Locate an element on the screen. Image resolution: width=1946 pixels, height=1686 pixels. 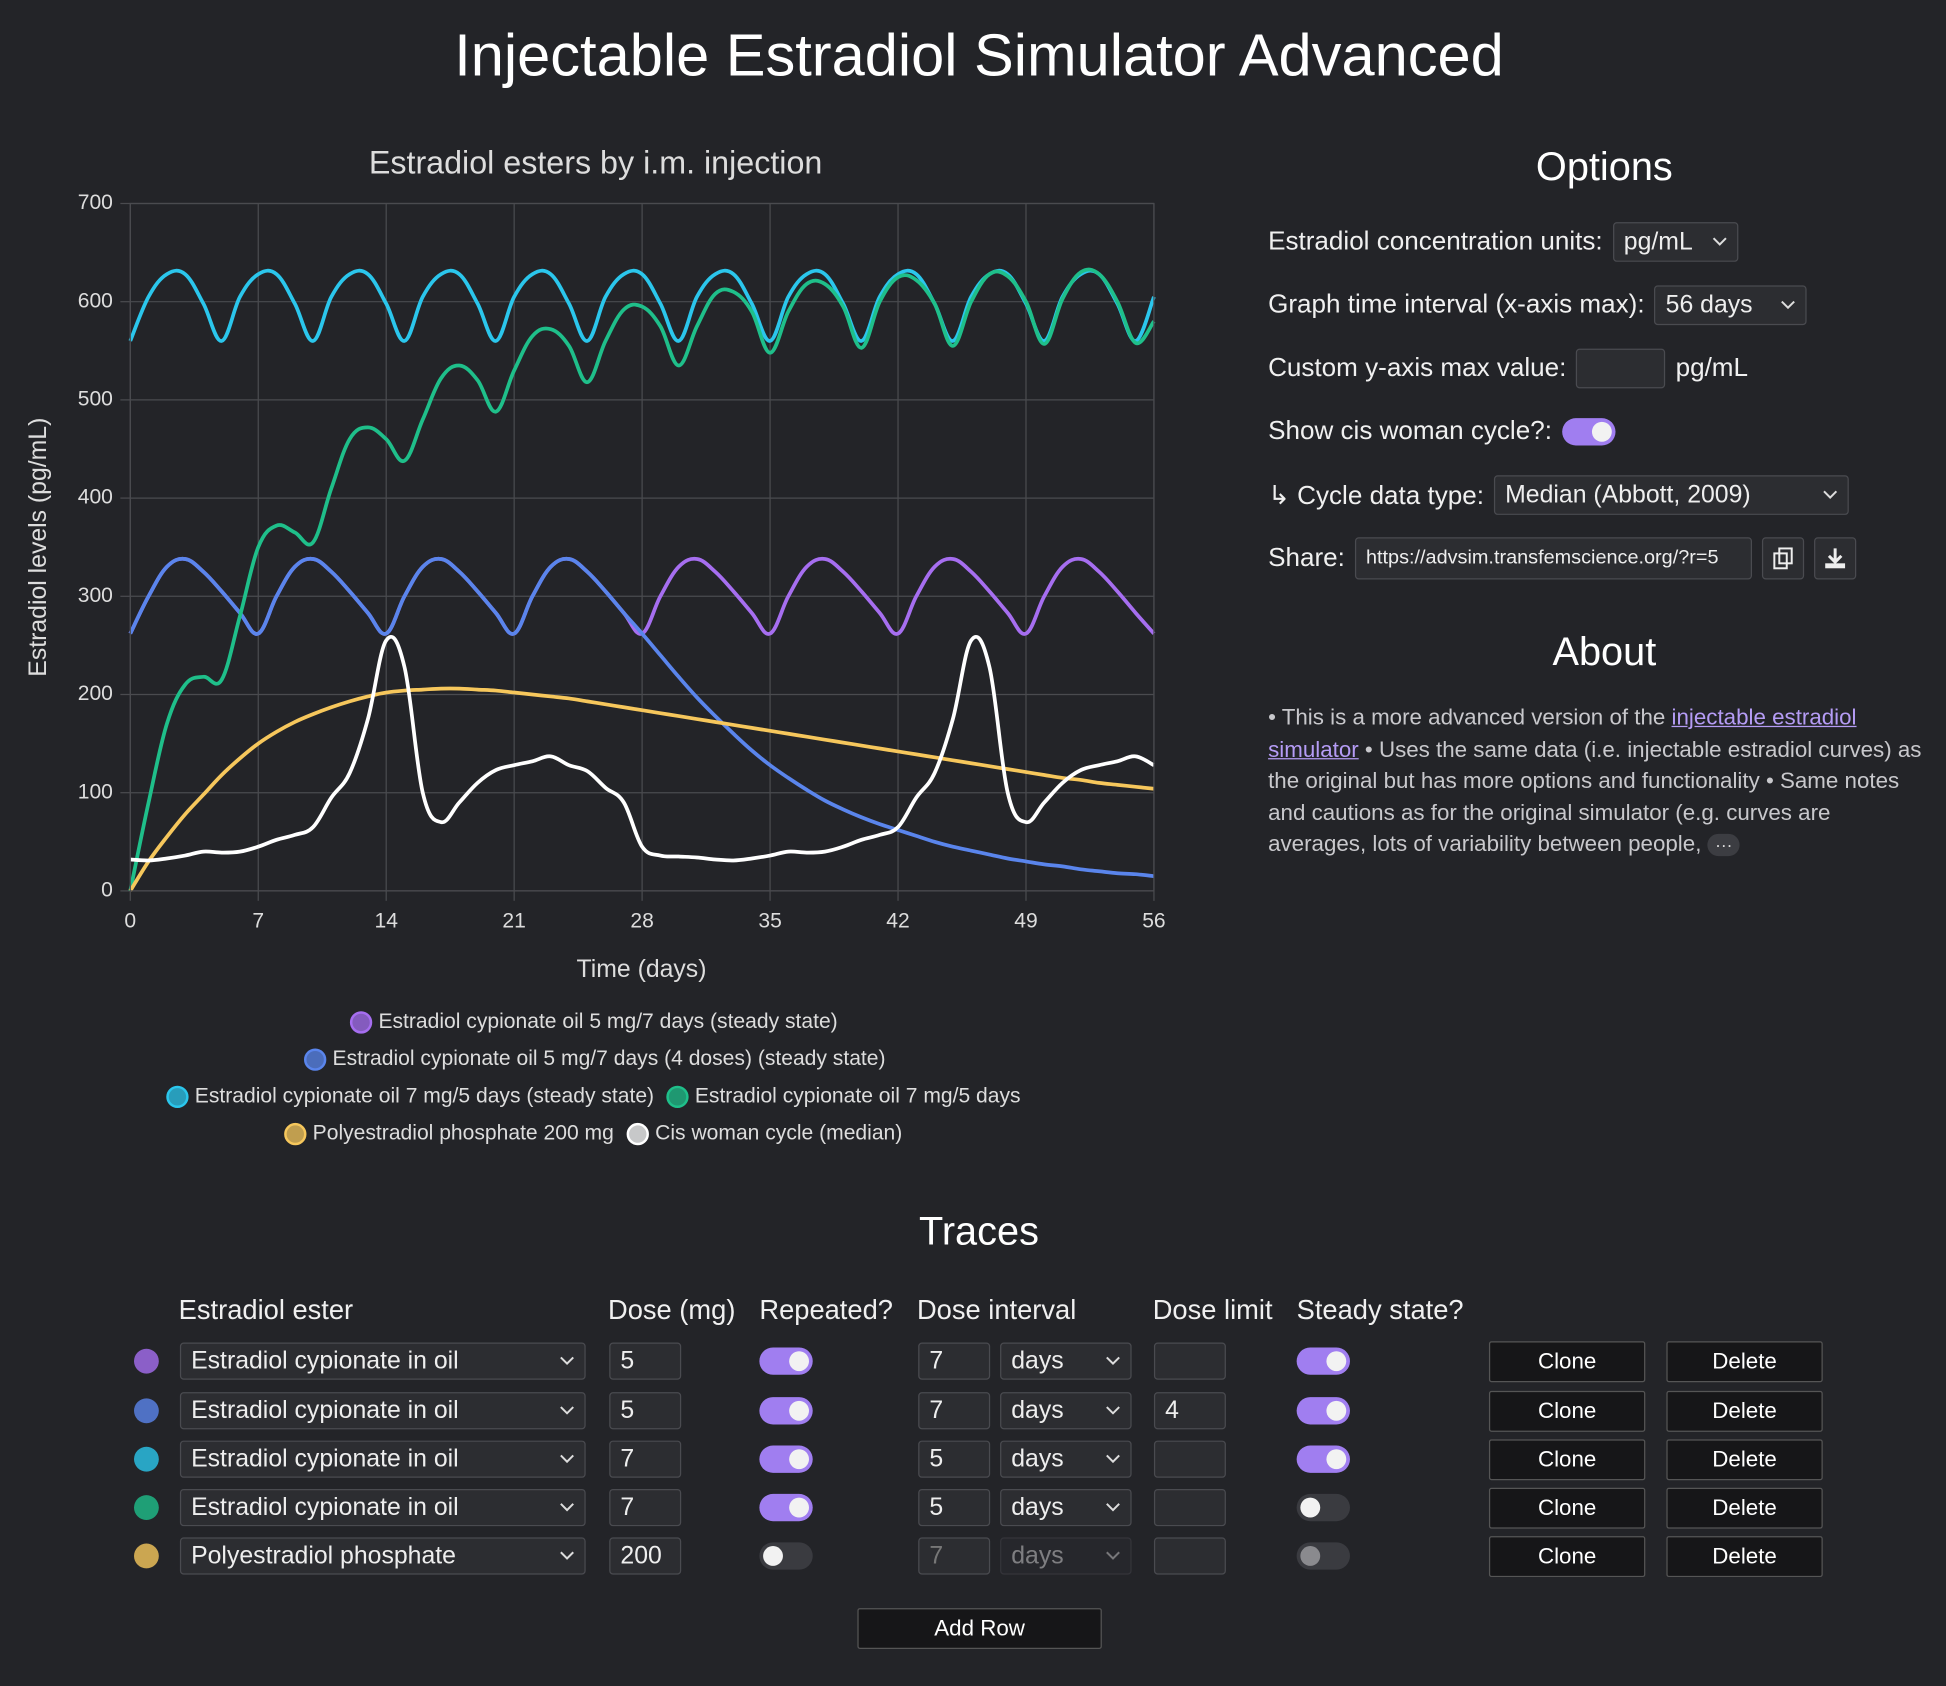
page-title: Injectable Estradiol Simulator Advanced is located at coordinates (979, 56).